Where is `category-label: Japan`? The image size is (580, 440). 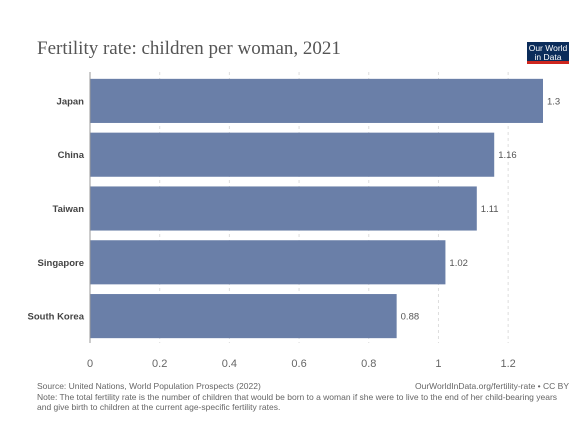
category-label: Japan is located at coordinates (71, 101).